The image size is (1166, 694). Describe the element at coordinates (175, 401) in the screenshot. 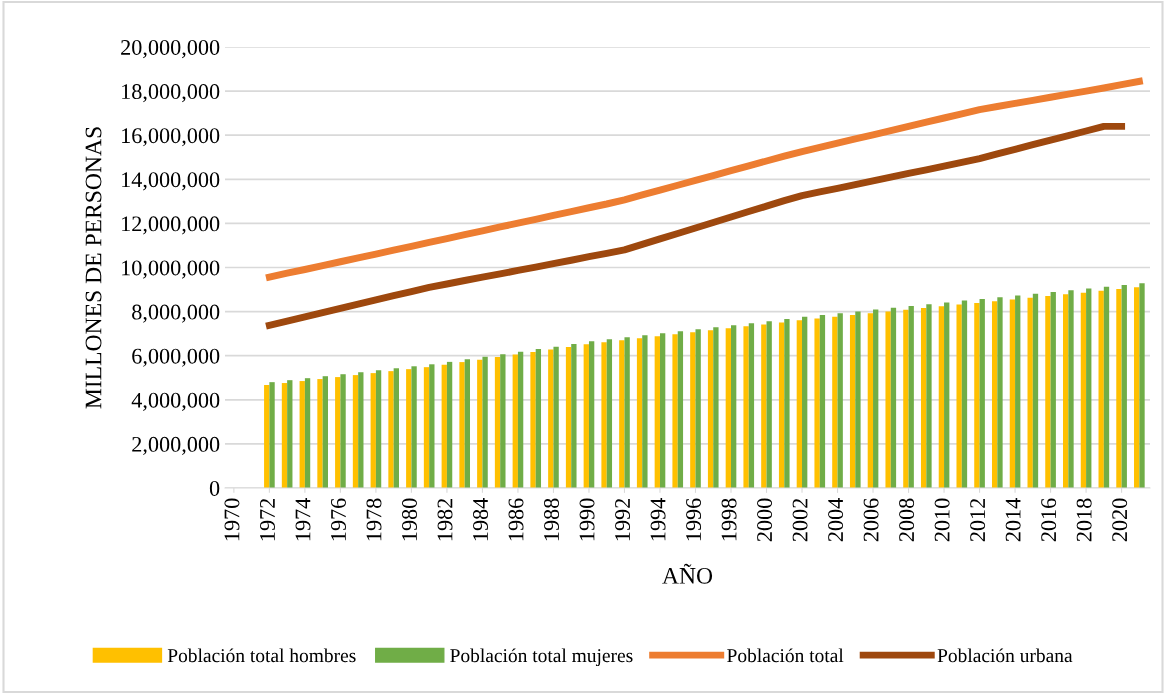

I see `y-tick-label: 4,000,000` at that location.